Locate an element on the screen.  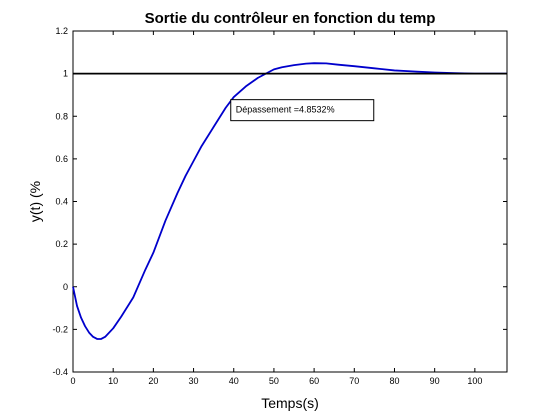
y-tick-label: 0.2 is located at coordinates (61, 244).